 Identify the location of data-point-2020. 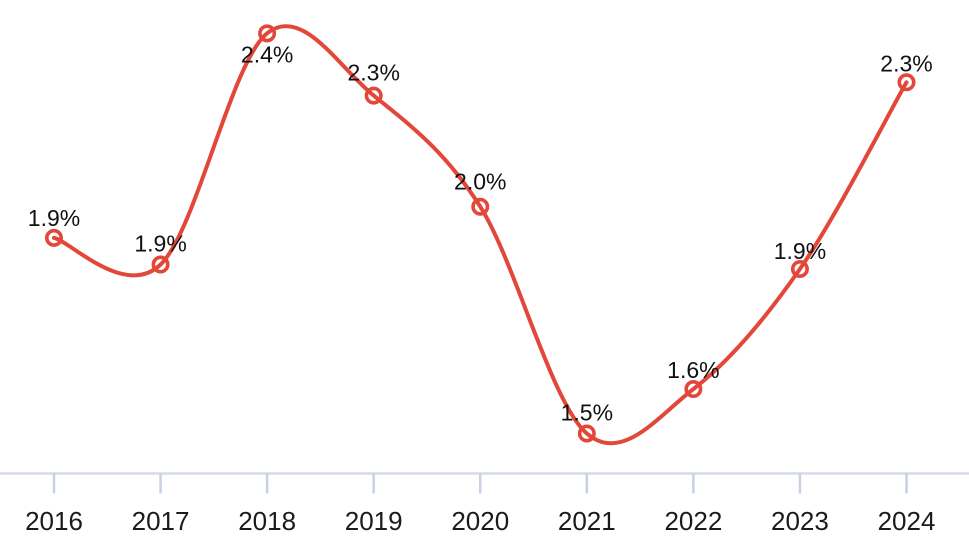
(480, 206).